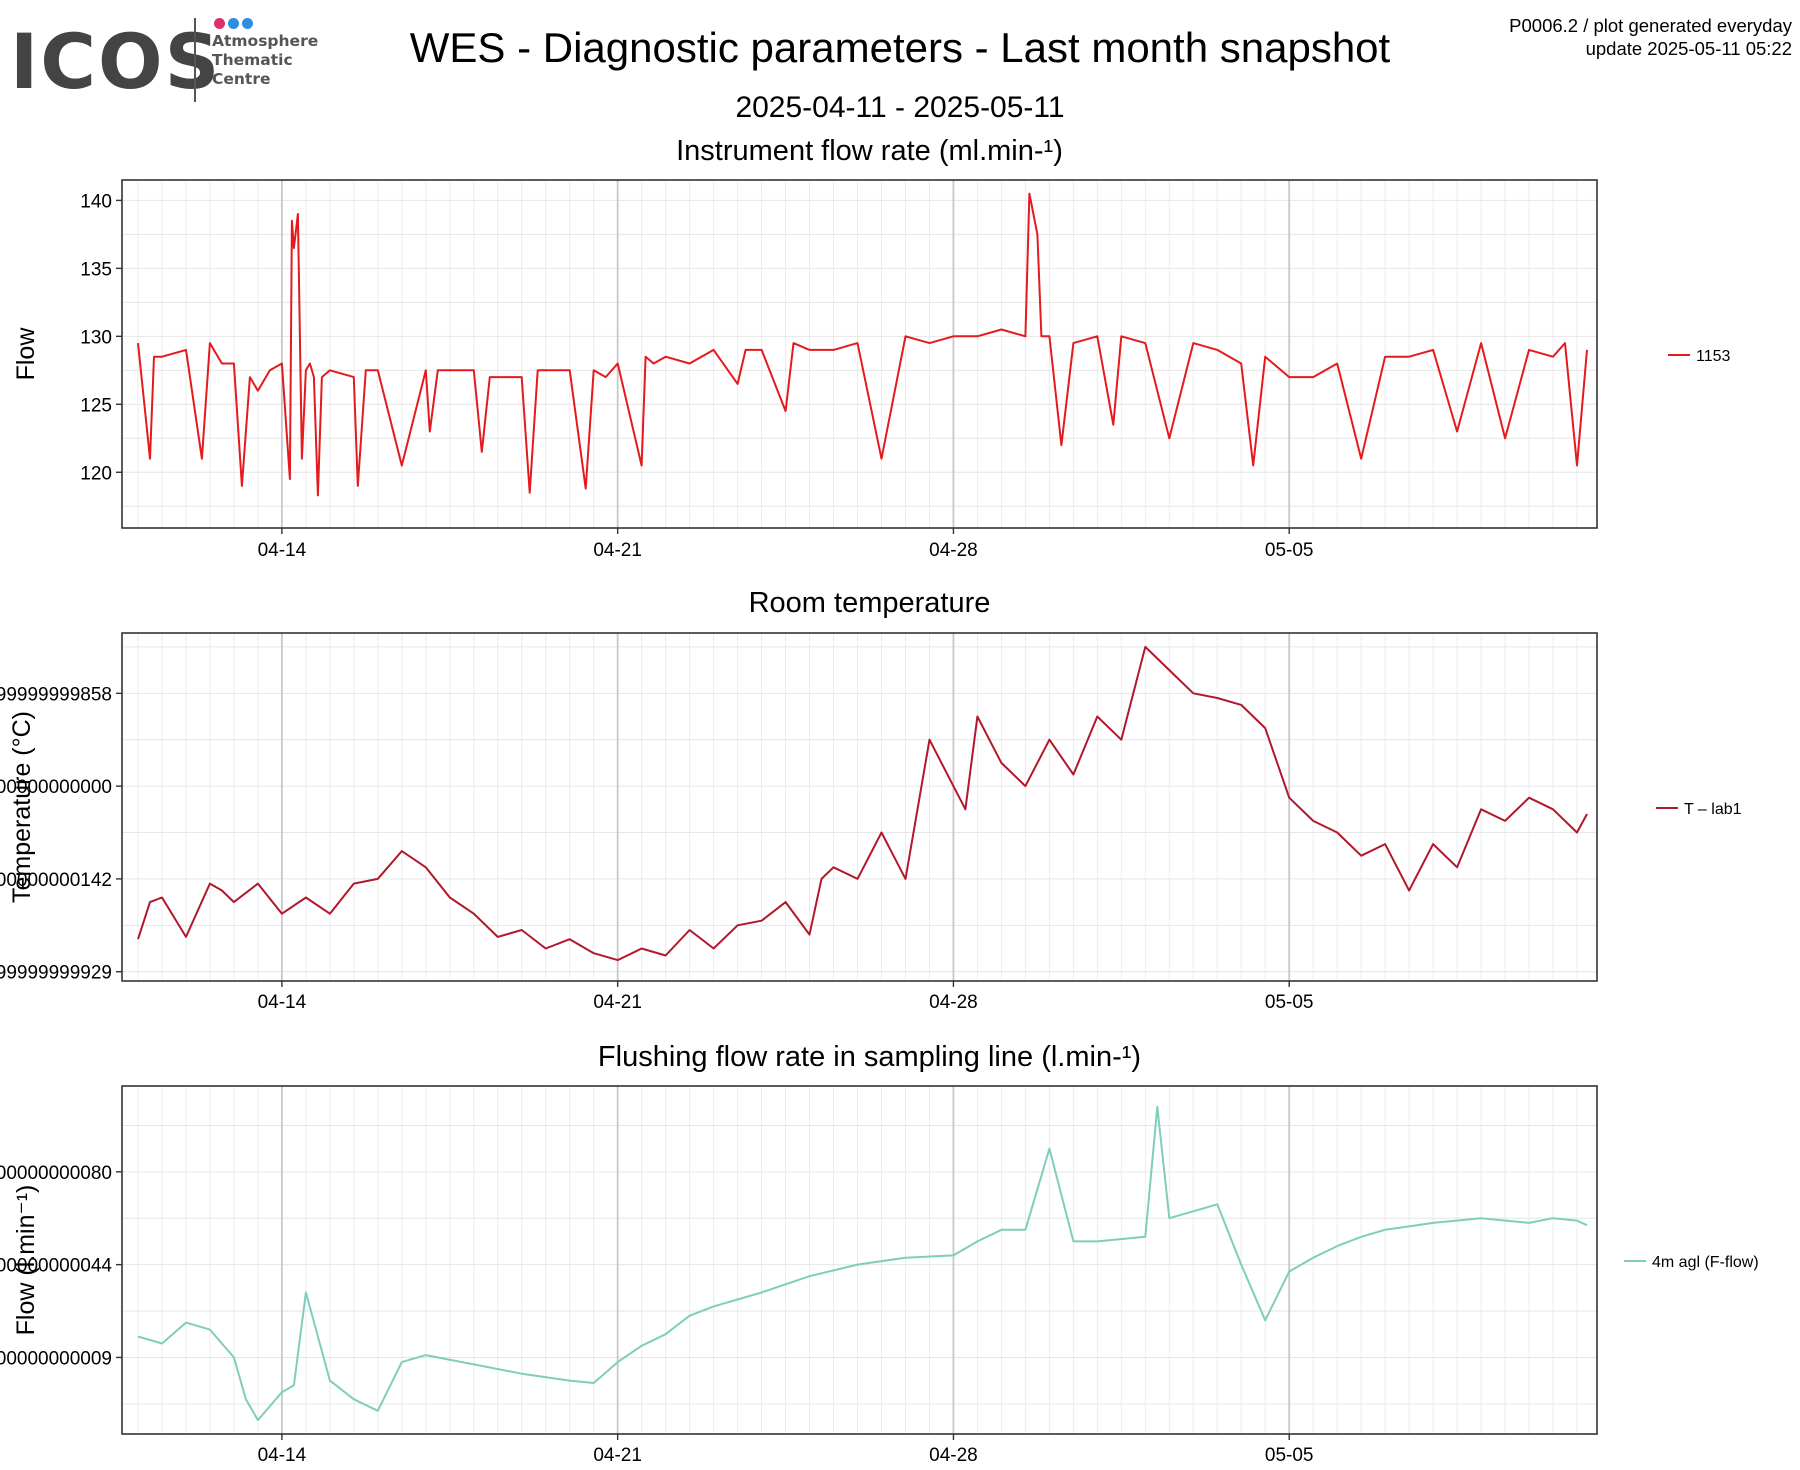 Image resolution: width=1800 pixels, height=1470 pixels. Describe the element at coordinates (1705, 1262) in the screenshot. I see `legend-label: 4m agl (F-flow)` at that location.